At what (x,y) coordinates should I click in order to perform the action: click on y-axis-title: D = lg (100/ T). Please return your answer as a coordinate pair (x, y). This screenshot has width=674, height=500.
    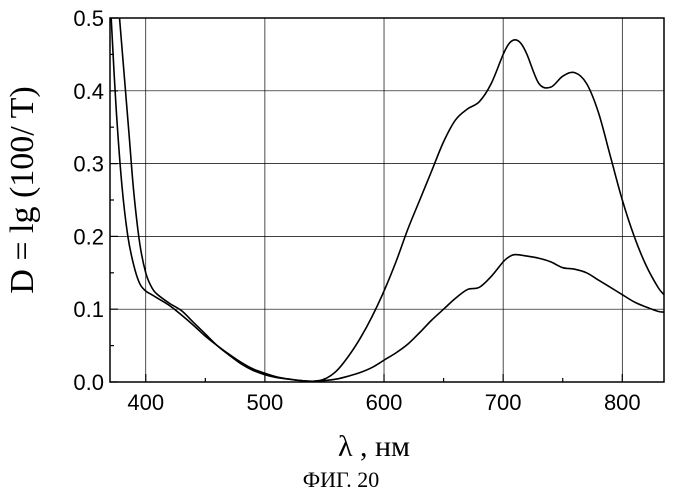
    Looking at the image, I should click on (22, 189).